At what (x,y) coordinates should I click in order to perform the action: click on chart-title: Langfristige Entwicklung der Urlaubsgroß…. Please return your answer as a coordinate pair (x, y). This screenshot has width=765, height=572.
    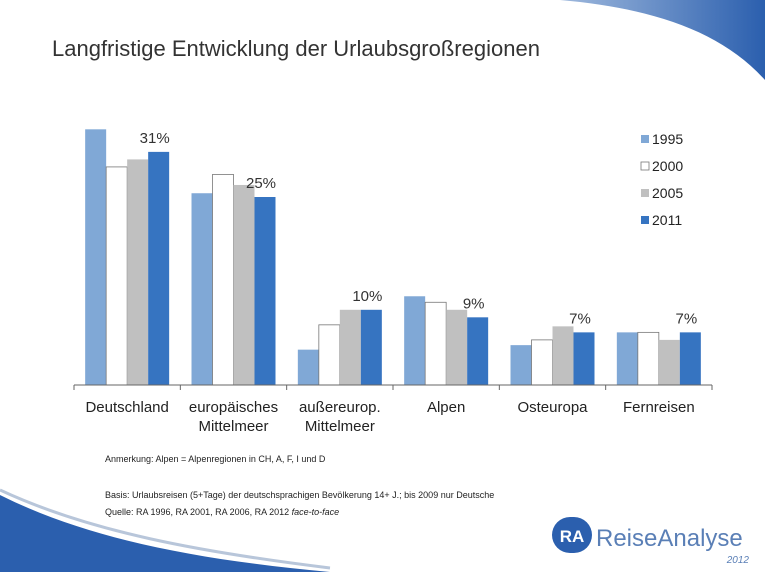
    Looking at the image, I should click on (296, 48).